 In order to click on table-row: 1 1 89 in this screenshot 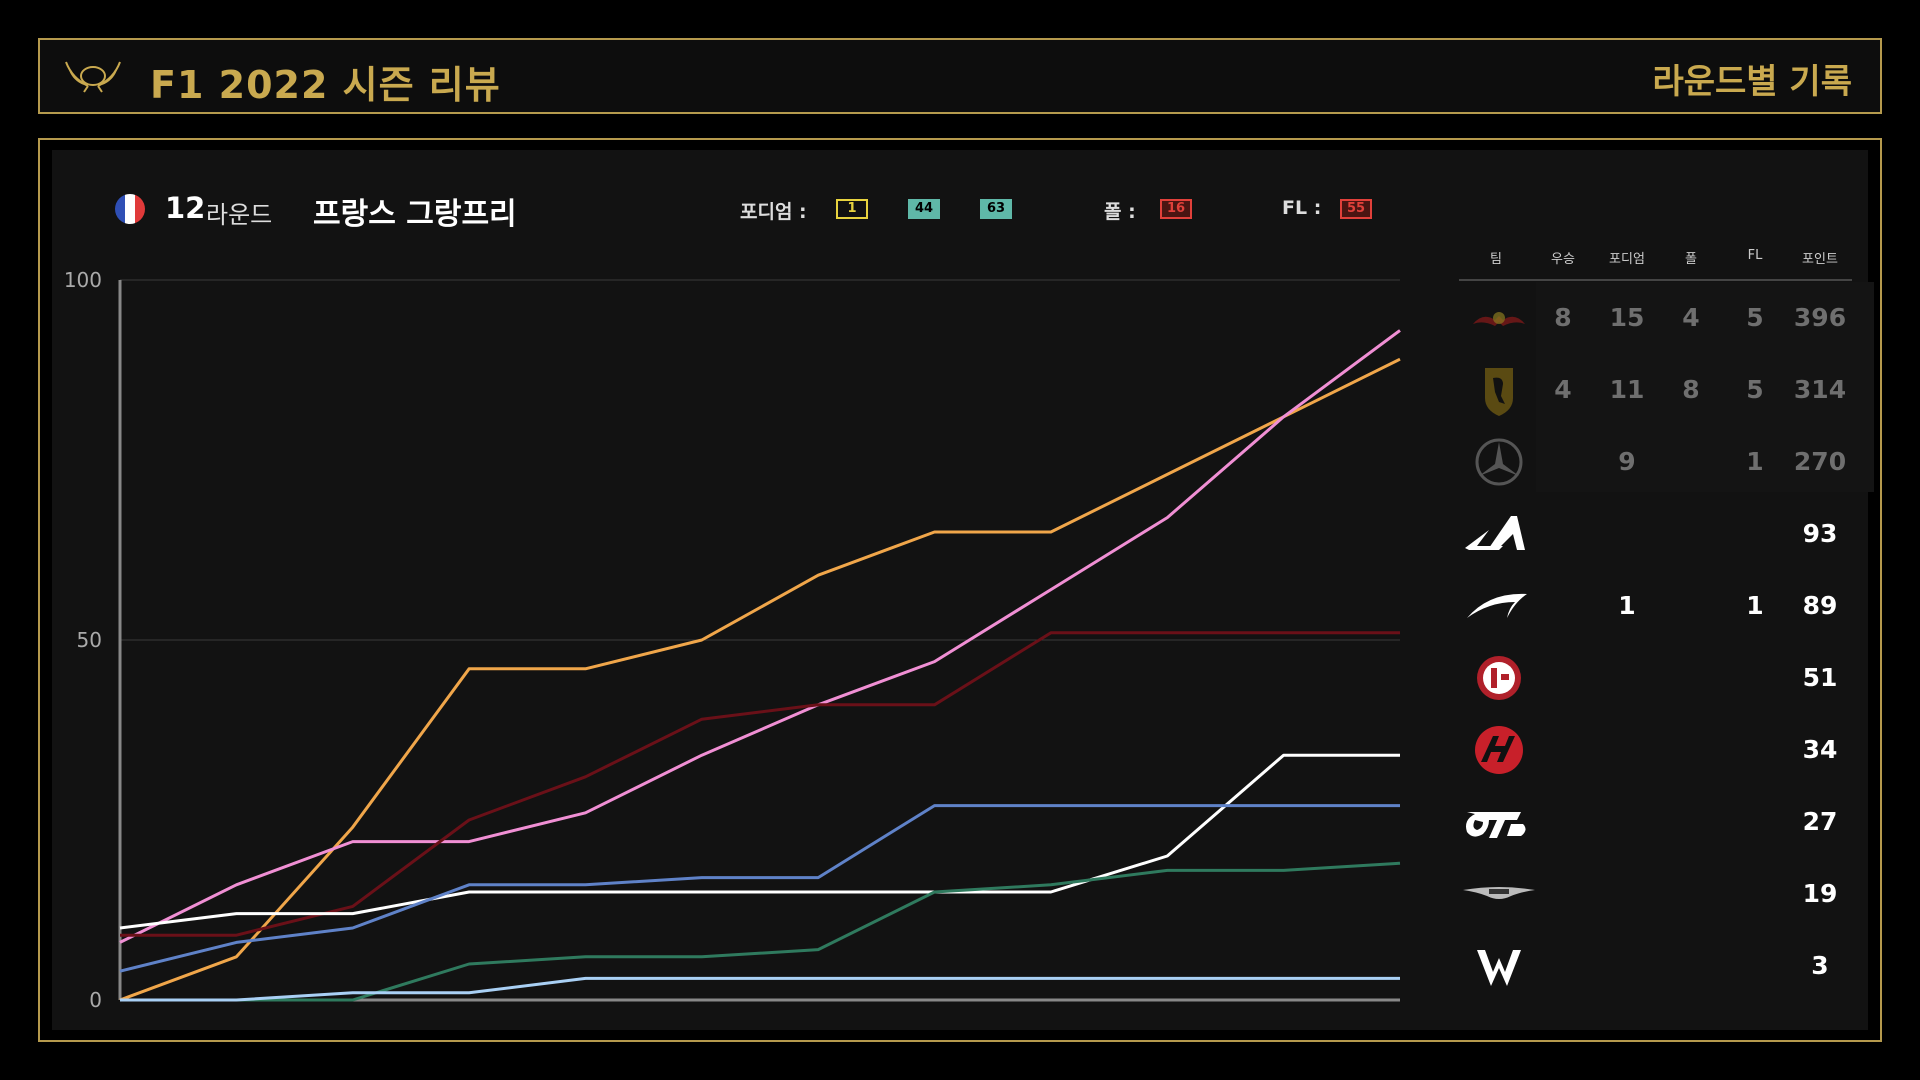, I will do `click(1655, 606)`.